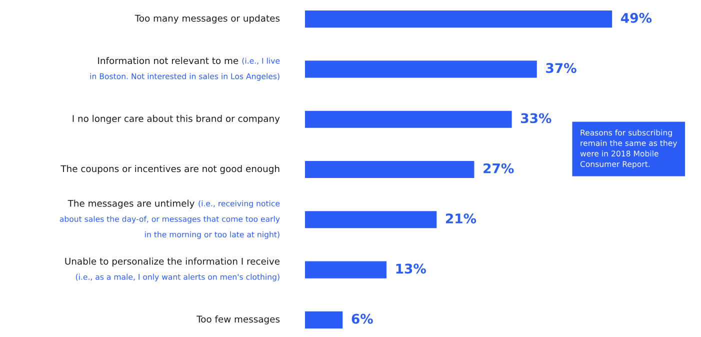 The height and width of the screenshot is (337, 701). I want to click on data-label: 21%, so click(461, 219).